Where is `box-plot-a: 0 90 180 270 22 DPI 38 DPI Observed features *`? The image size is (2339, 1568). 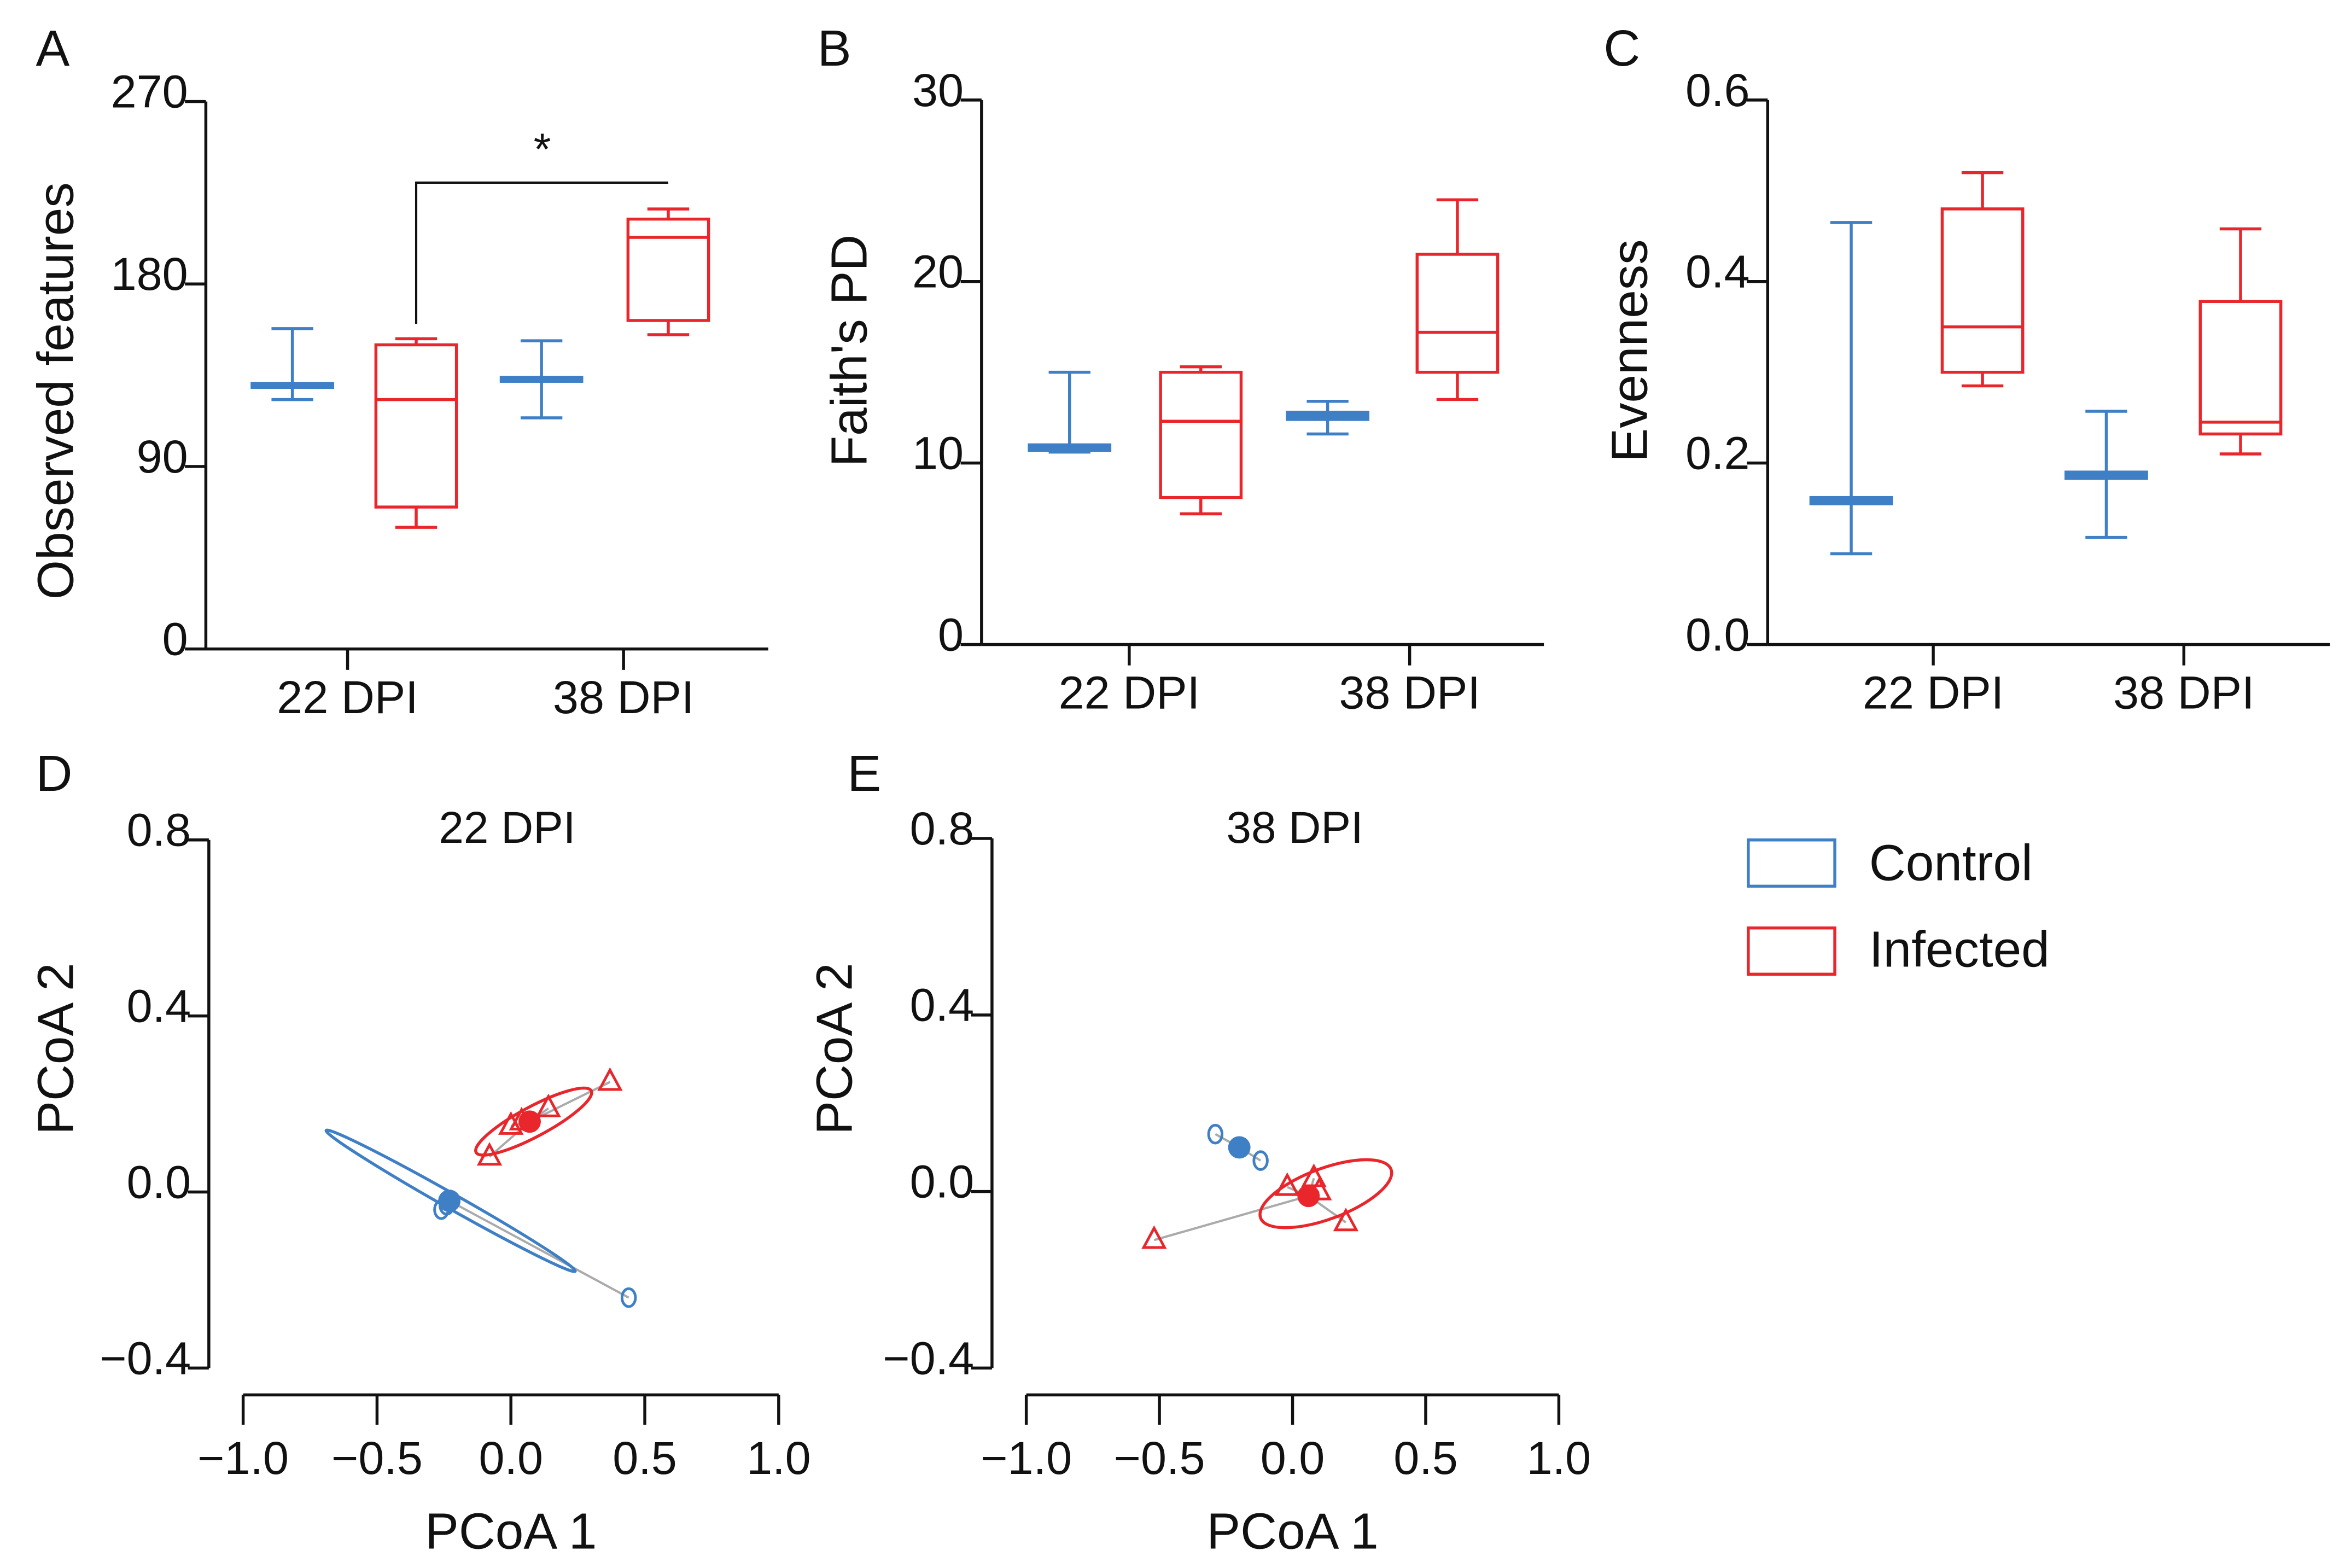 box-plot-a: 0 90 180 270 22 DPI 38 DPI Observed features * is located at coordinates (397, 394).